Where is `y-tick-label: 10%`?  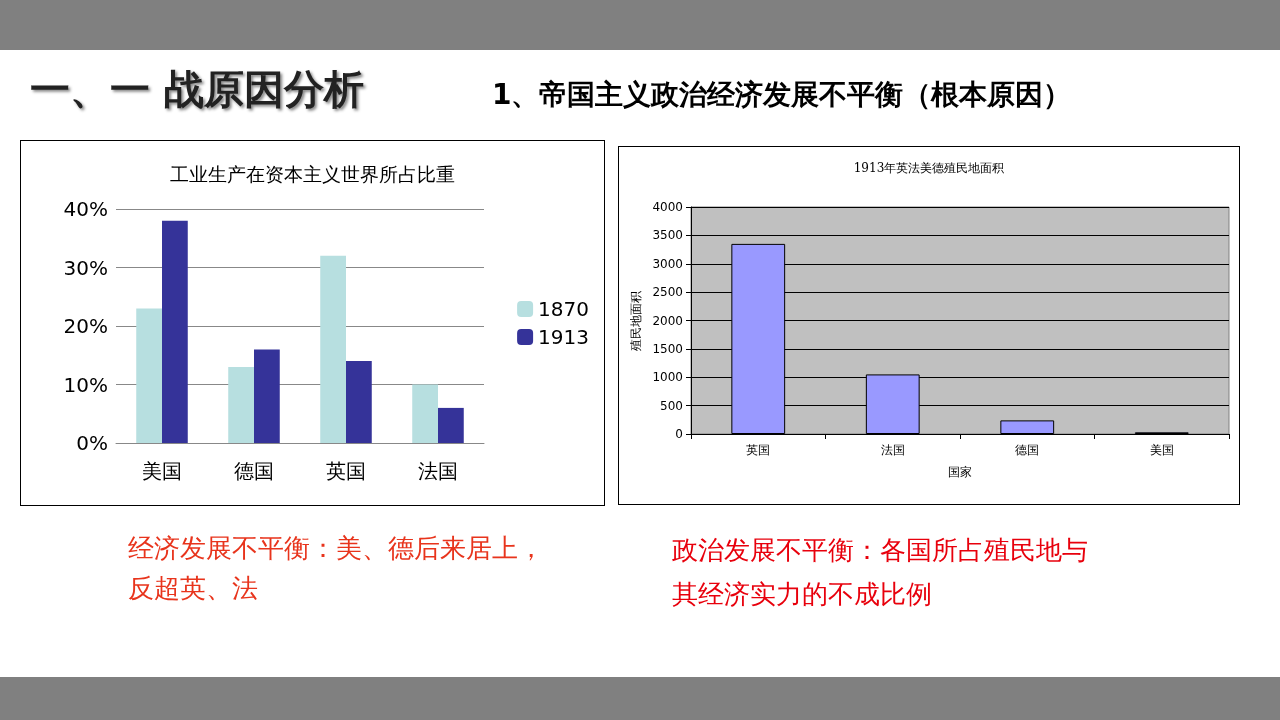
y-tick-label: 10% is located at coordinates (85, 384).